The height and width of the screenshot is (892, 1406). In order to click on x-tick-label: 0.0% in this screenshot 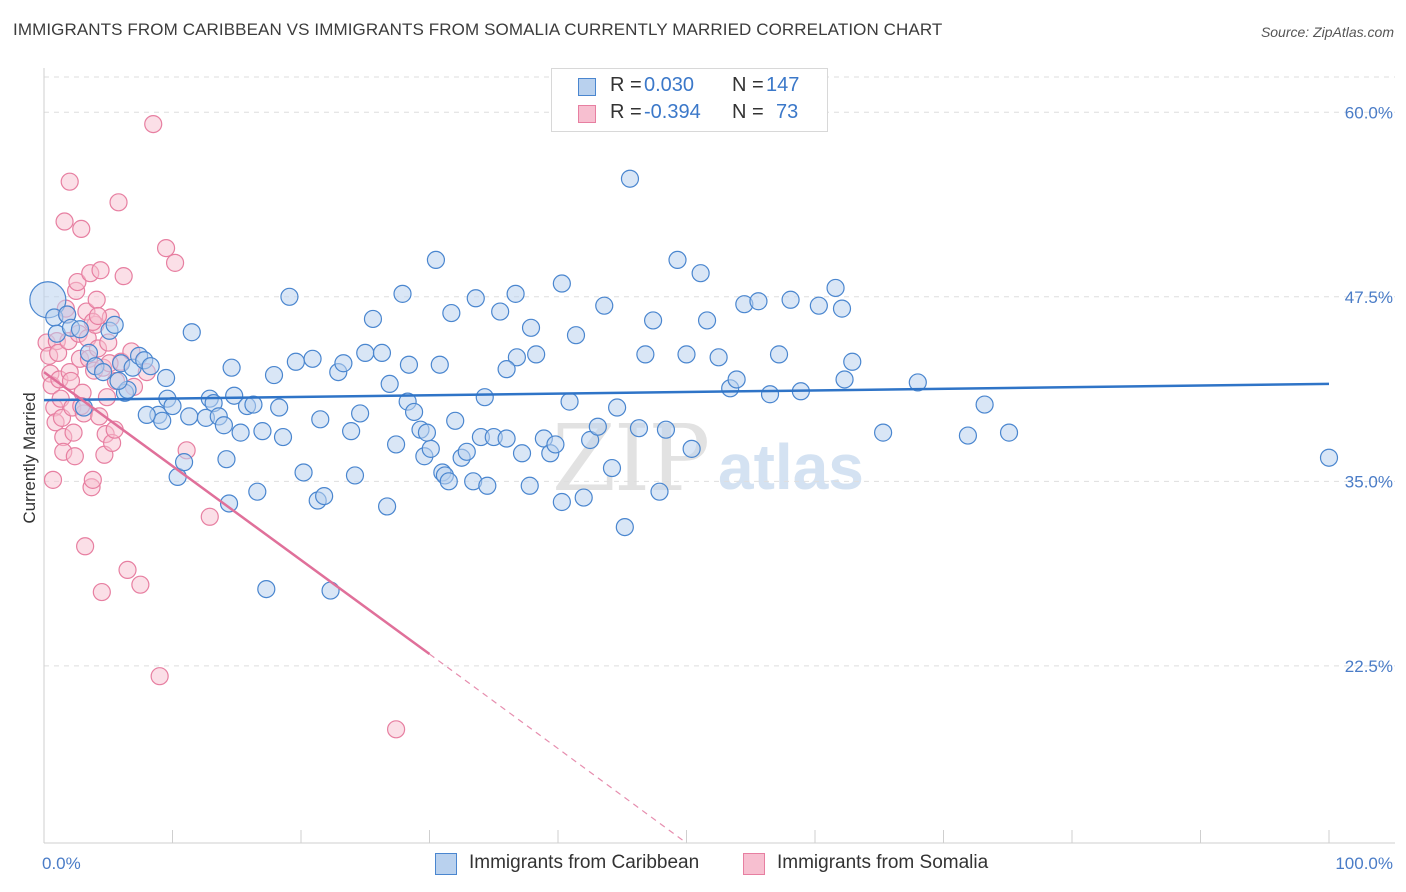, I will do `click(61, 863)`.